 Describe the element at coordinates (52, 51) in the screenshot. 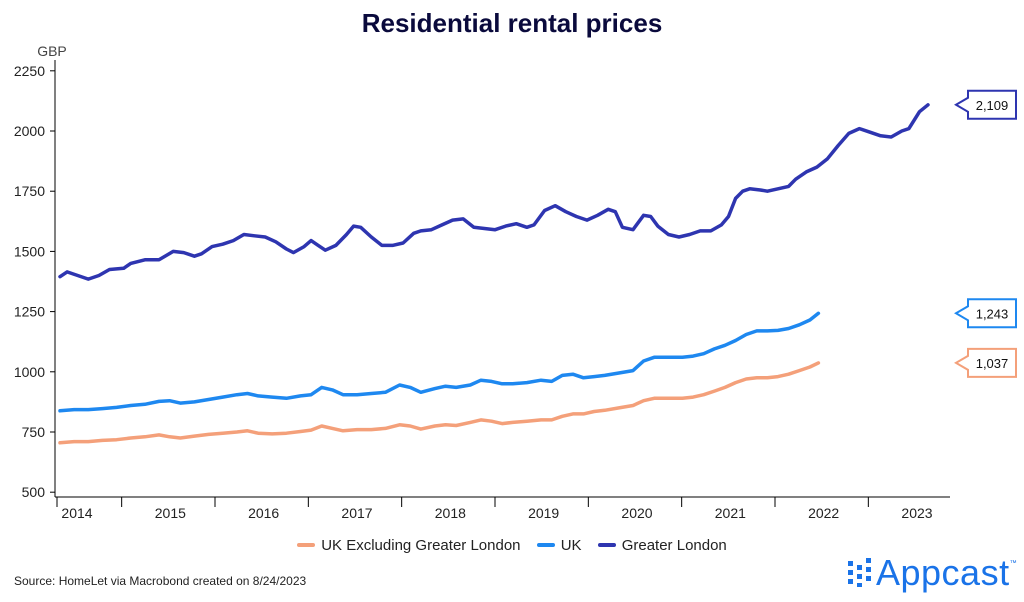

I see `y-unit-label: GBP` at that location.